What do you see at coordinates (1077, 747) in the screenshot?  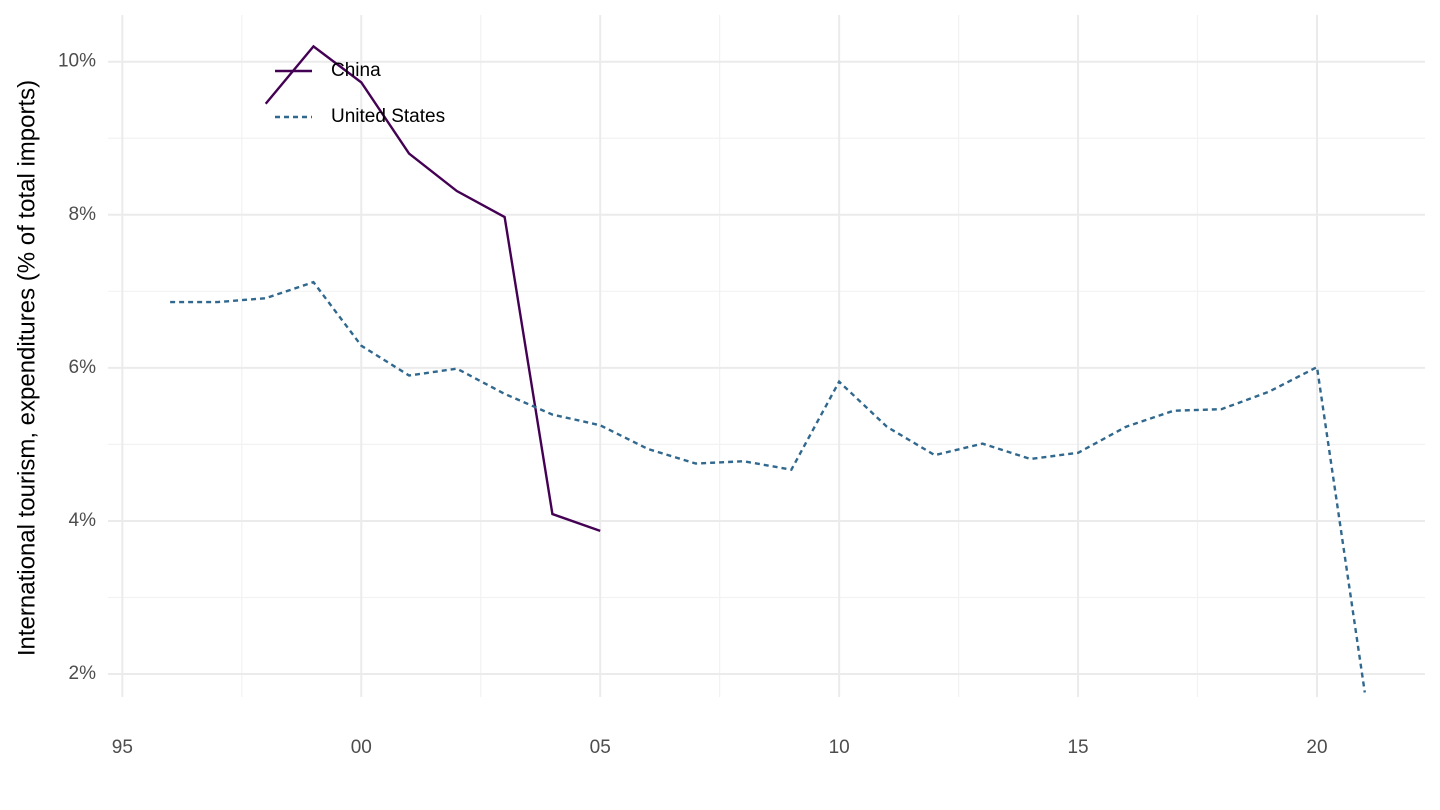 I see `x-tick-label: 15` at bounding box center [1077, 747].